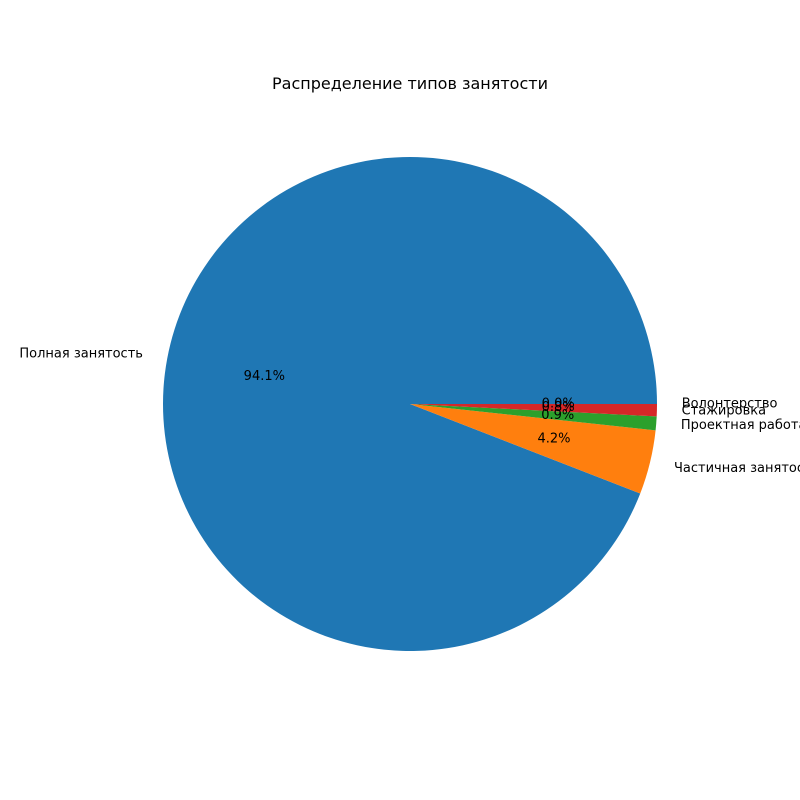 This screenshot has height=800, width=800. I want to click on slice-4-percent-label: 0.8%, so click(558, 407).